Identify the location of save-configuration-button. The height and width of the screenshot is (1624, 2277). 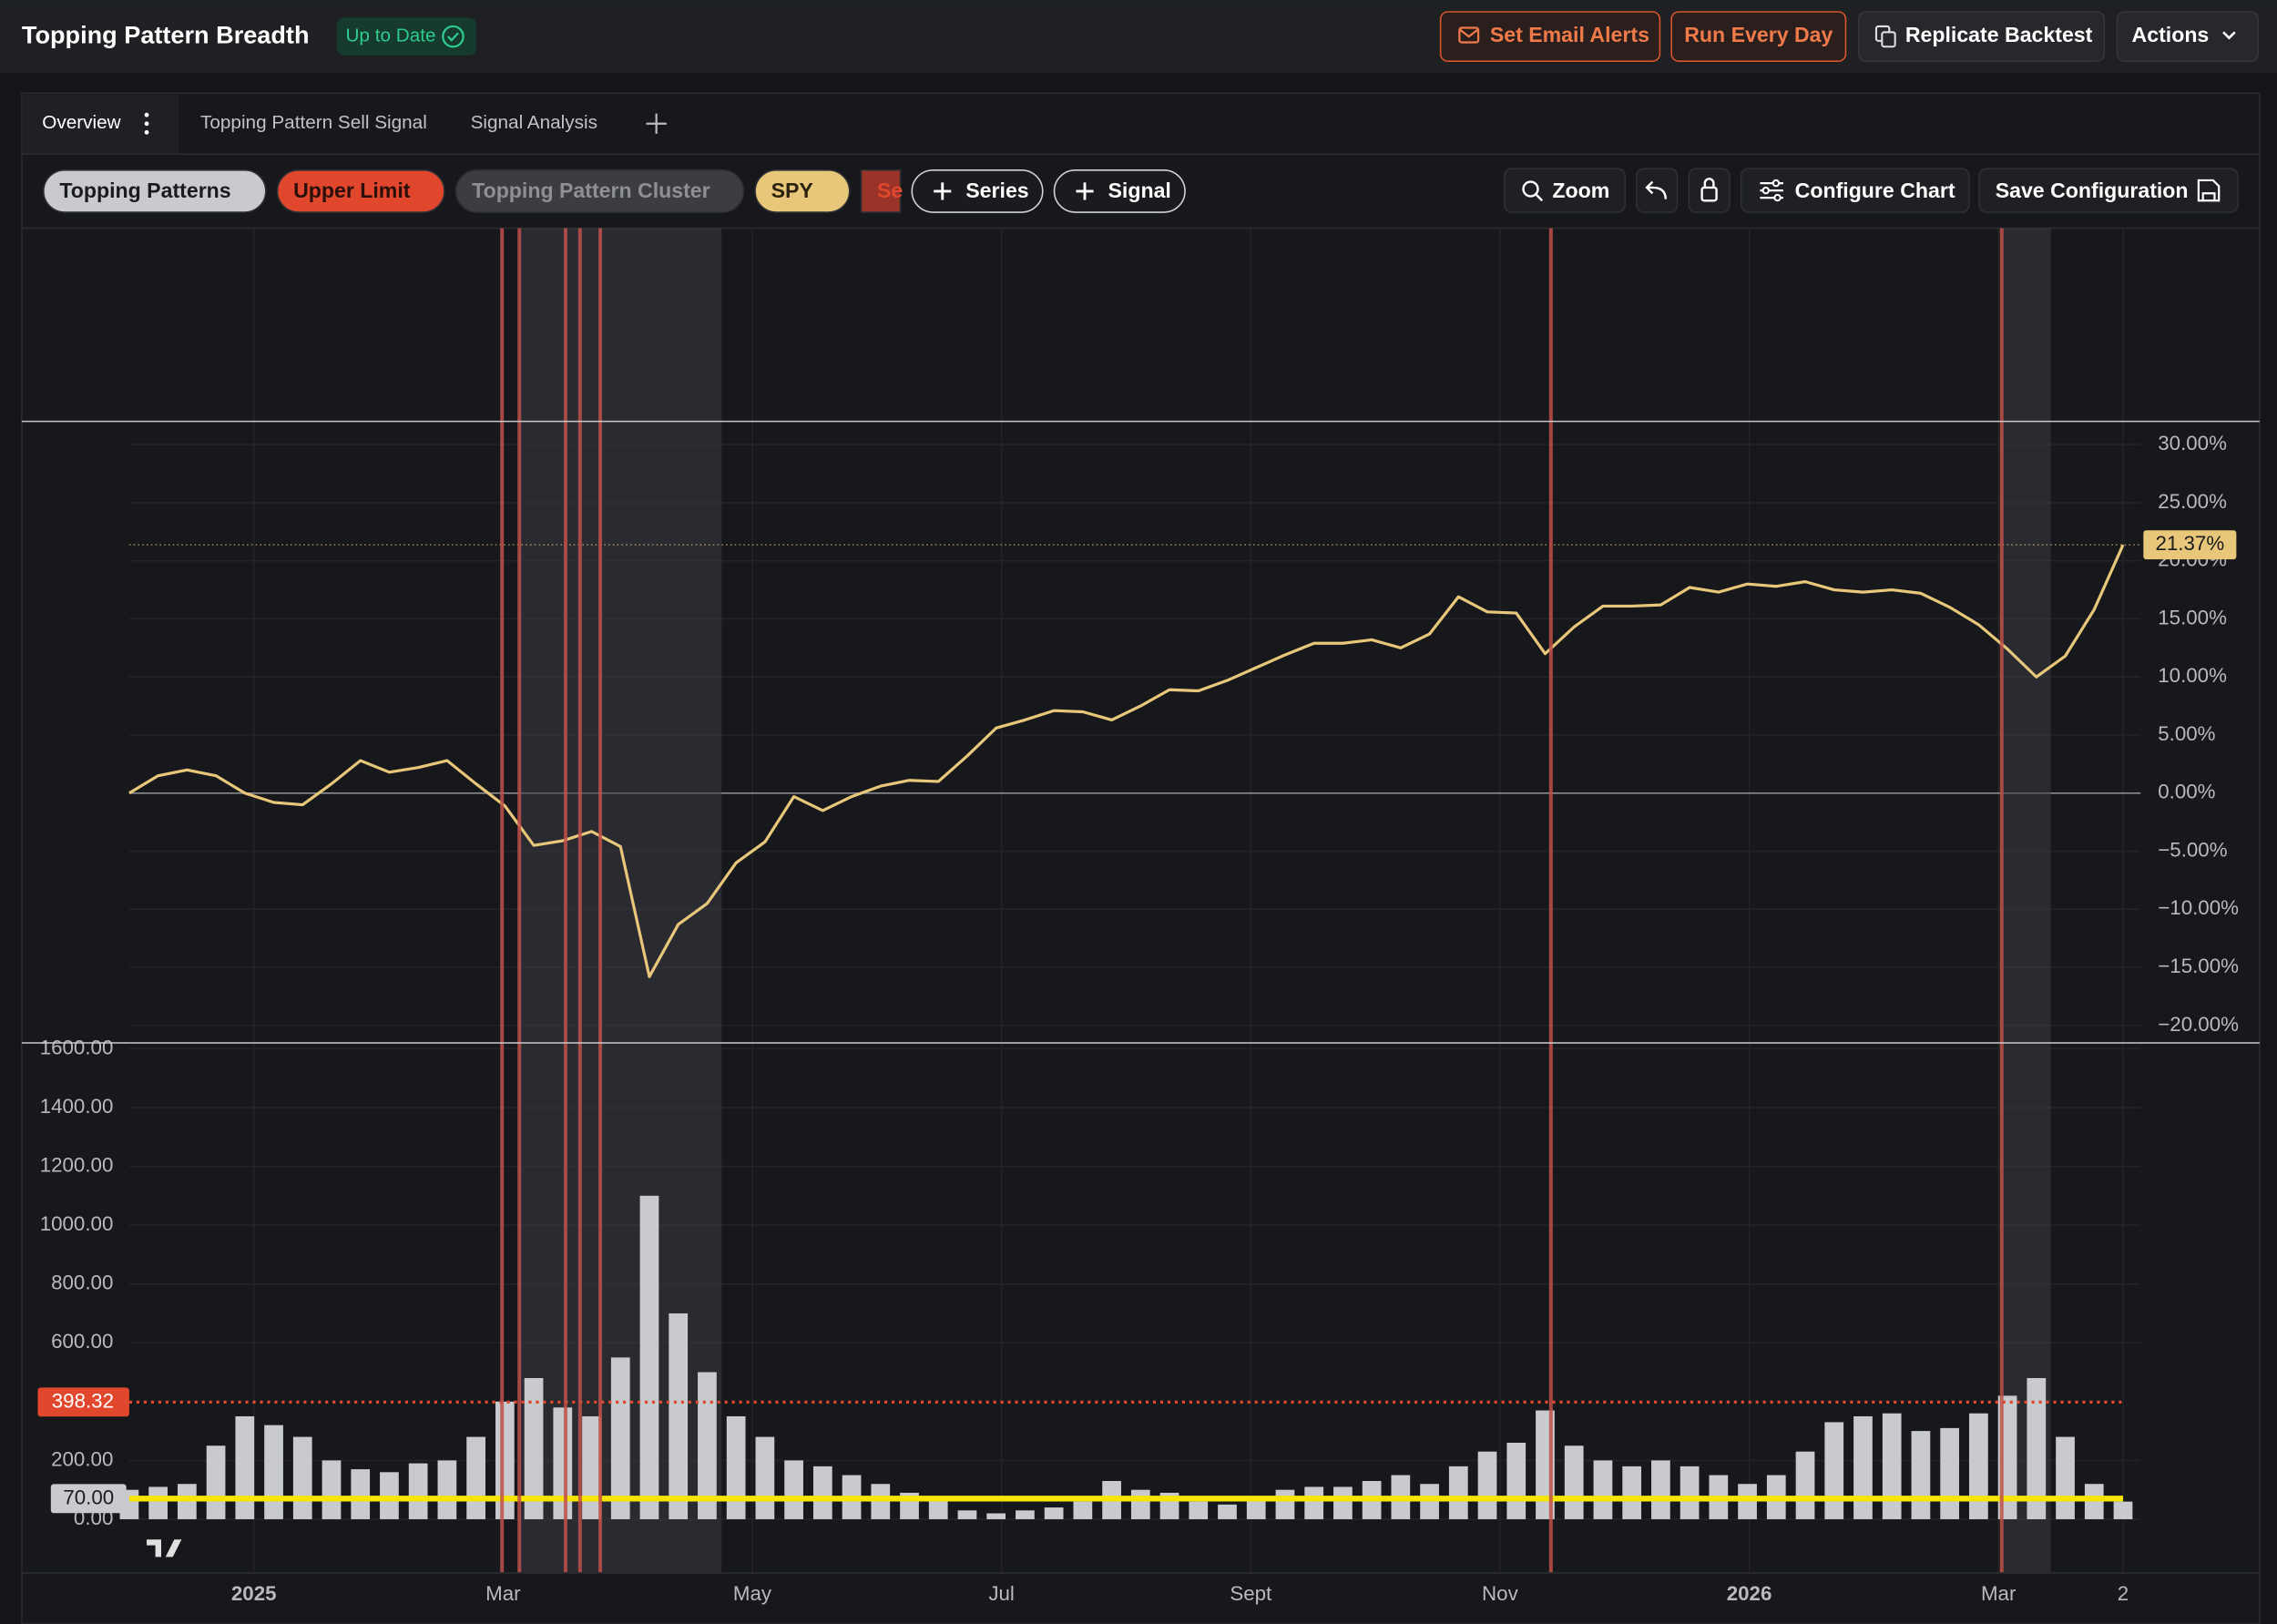
(2108, 190).